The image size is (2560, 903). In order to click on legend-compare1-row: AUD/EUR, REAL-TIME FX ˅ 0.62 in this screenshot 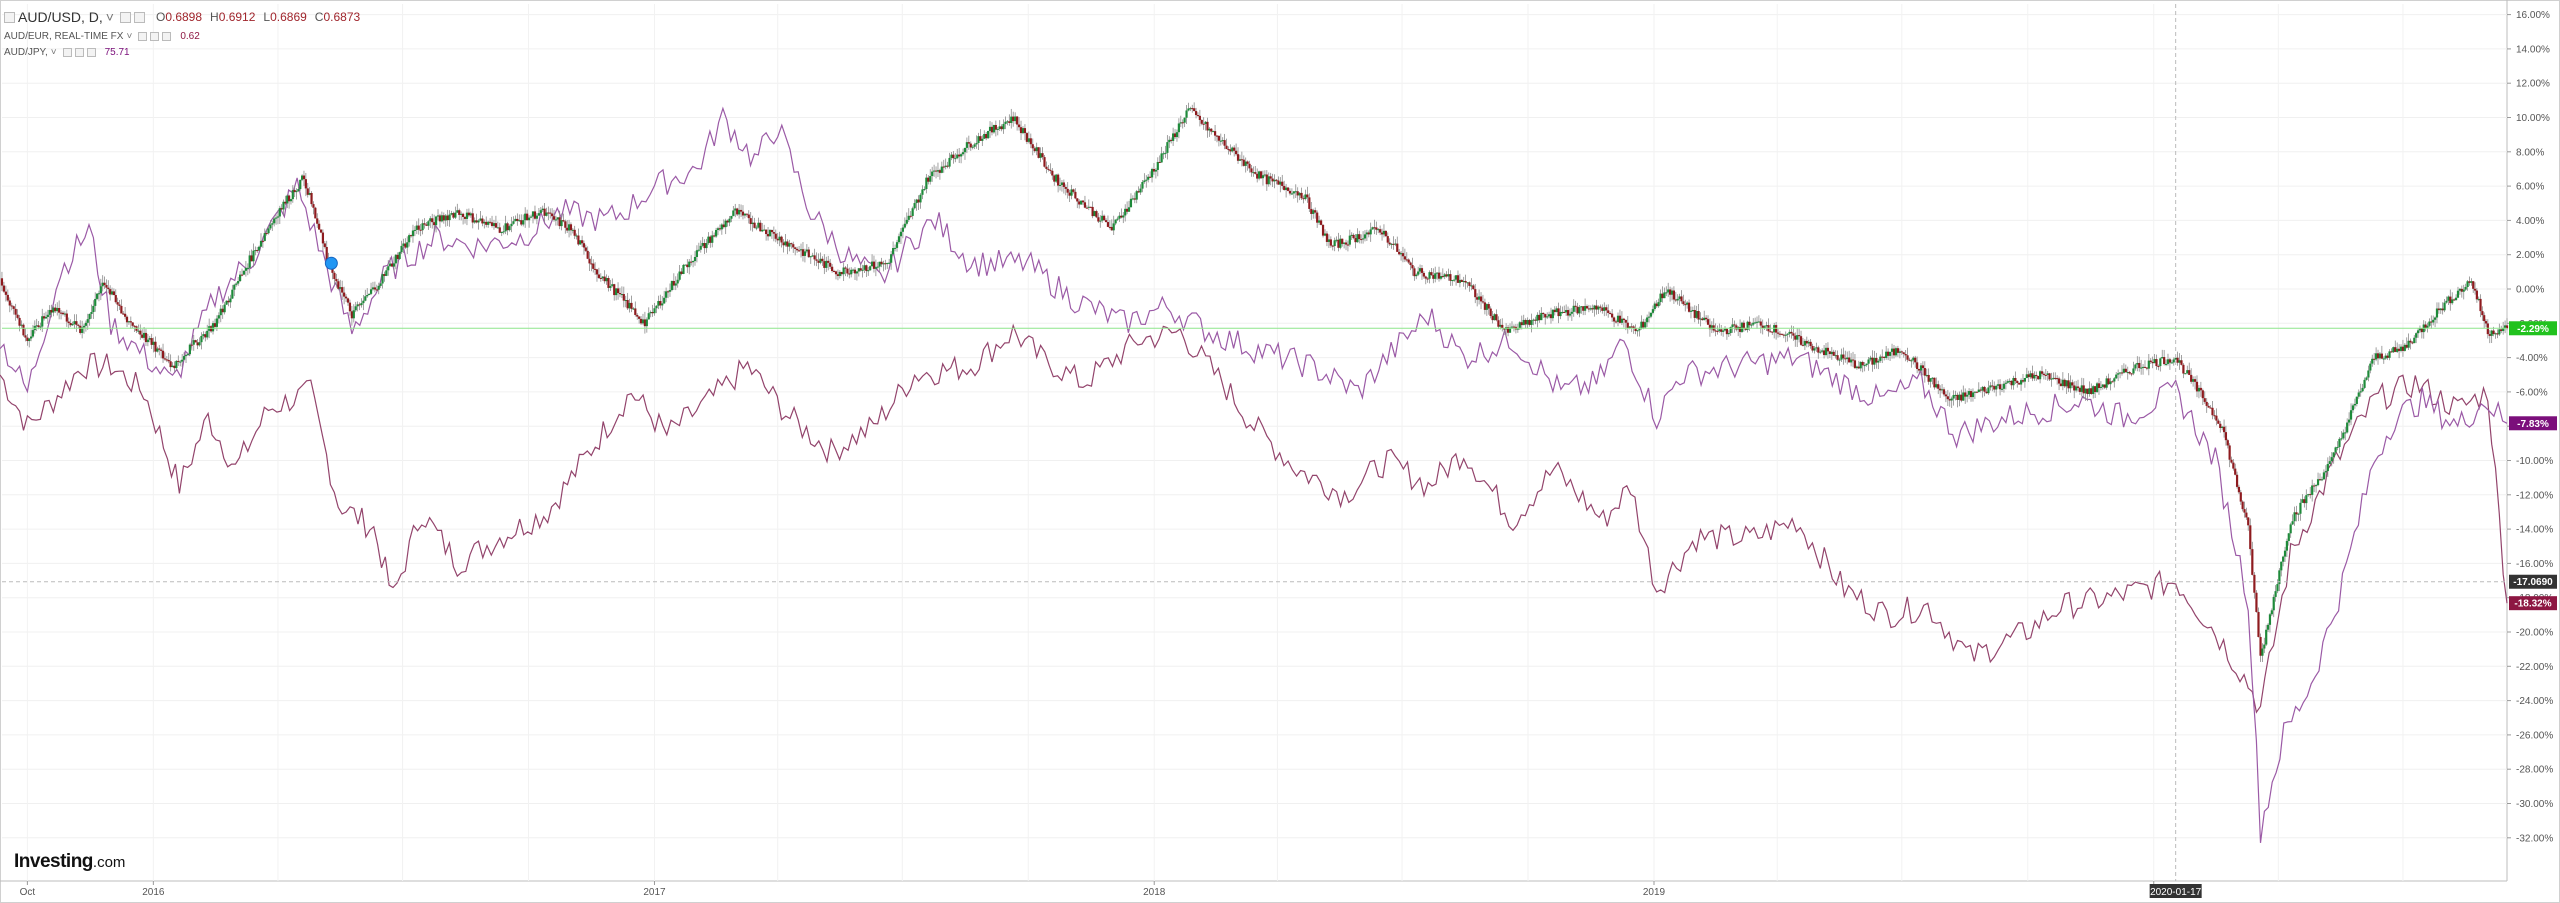, I will do `click(182, 36)`.